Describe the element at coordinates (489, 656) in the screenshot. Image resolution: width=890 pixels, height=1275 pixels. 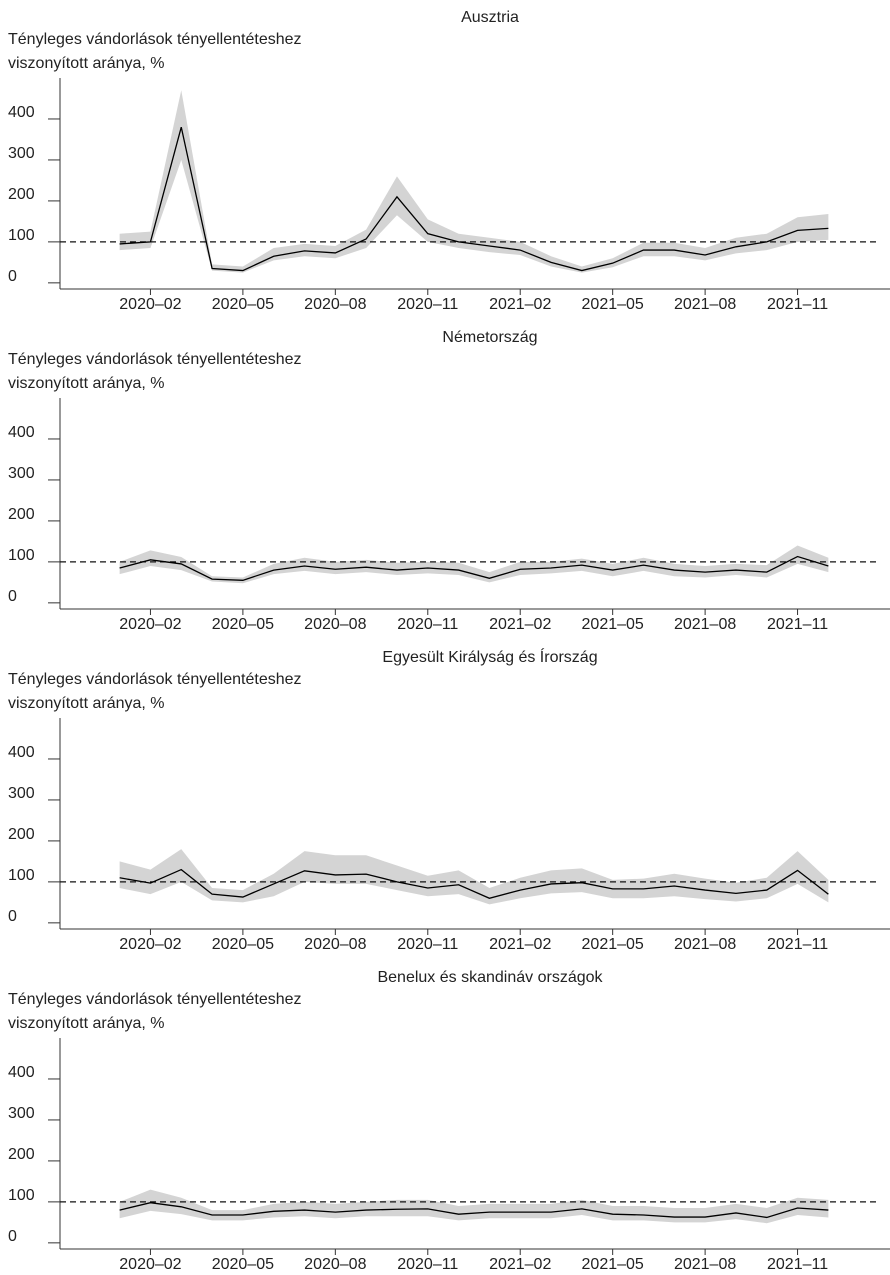
I see `panel-title: Egyesült Királyság és Írország` at that location.